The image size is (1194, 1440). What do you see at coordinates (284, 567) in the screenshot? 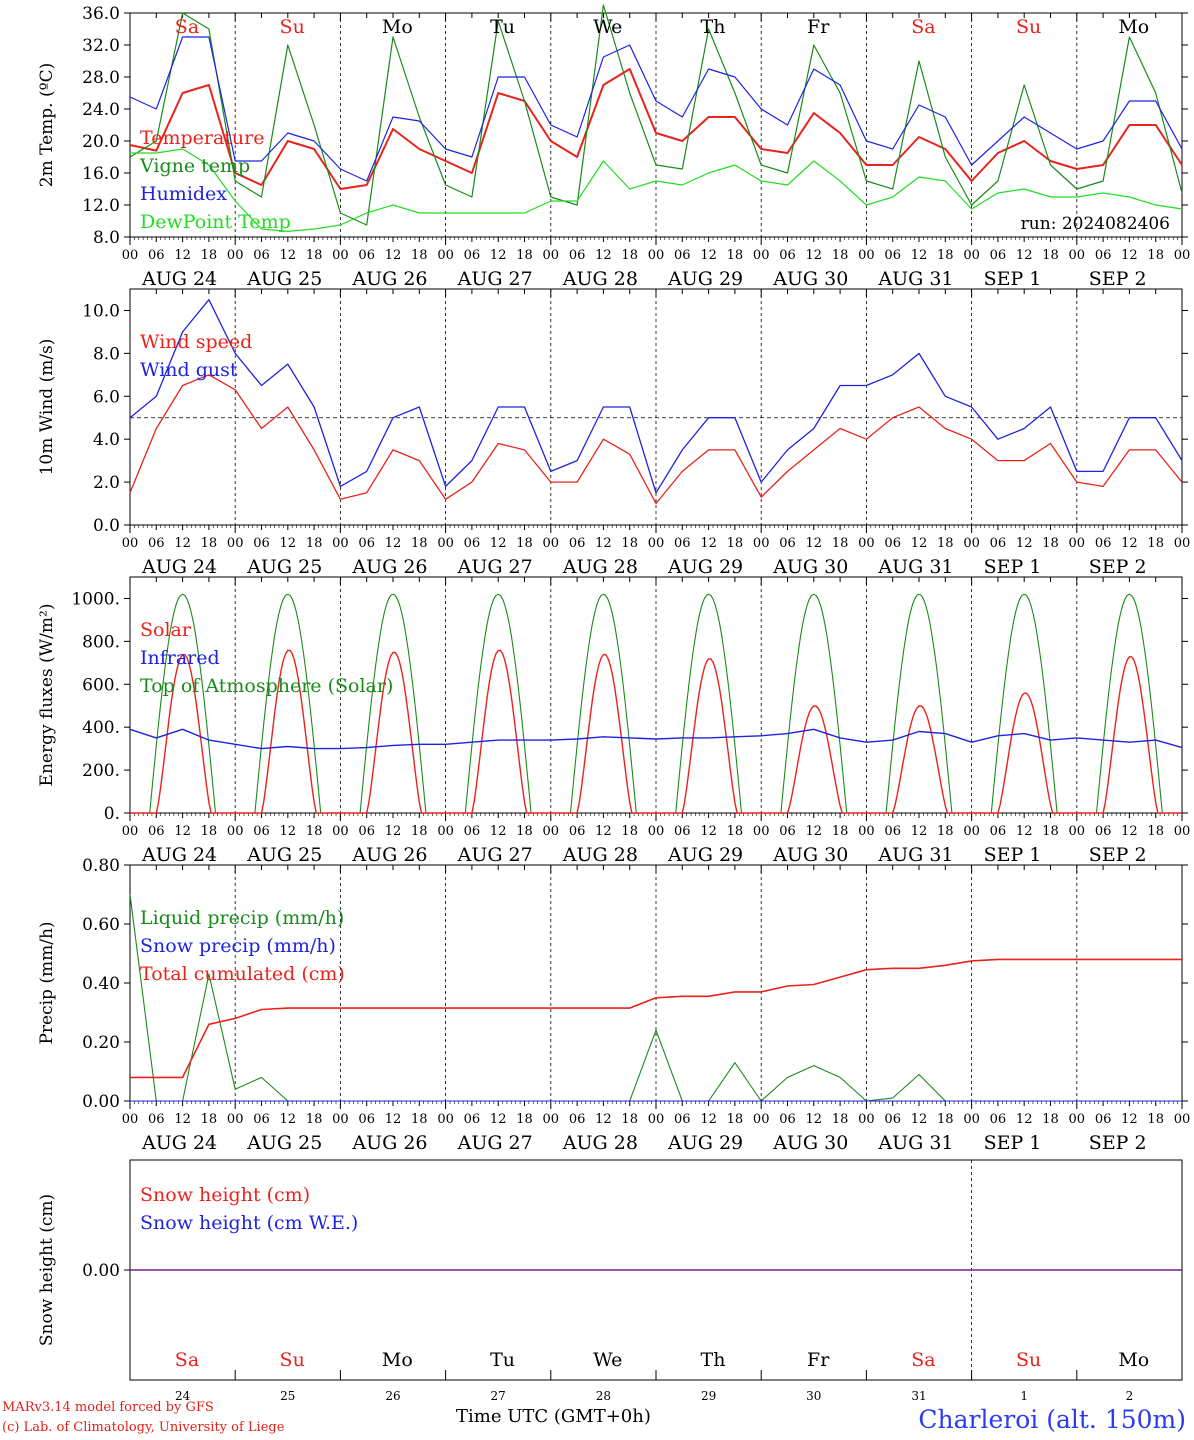
I see `date-label: AUG 25` at bounding box center [284, 567].